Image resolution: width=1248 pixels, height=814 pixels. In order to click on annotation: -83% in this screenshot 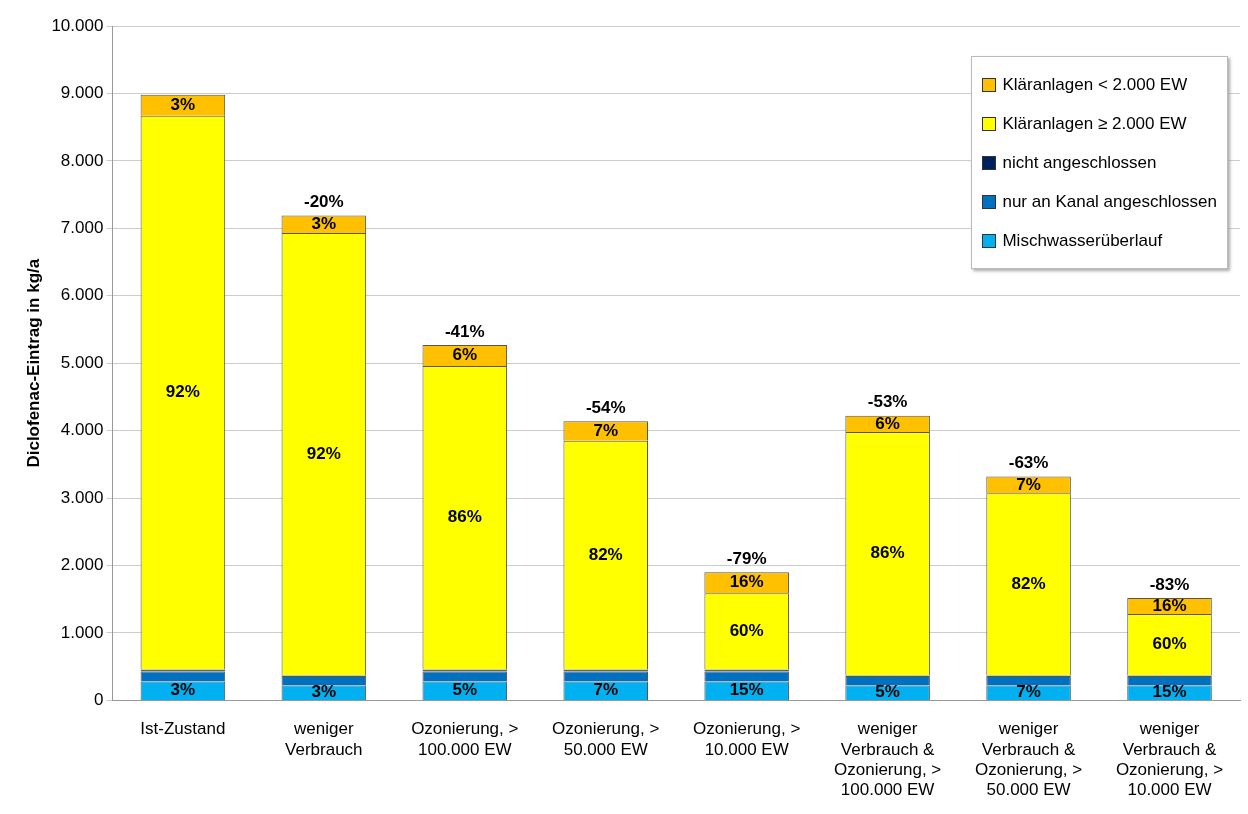, I will do `click(1169, 584)`.